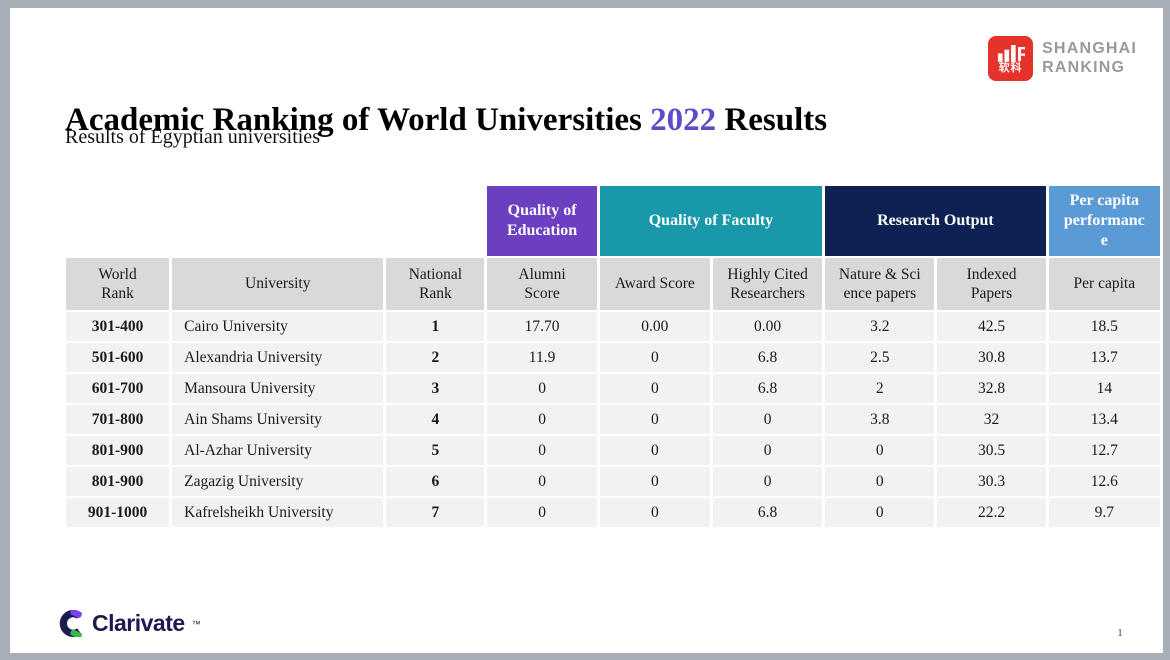 The height and width of the screenshot is (660, 1170). Describe the element at coordinates (435, 512) in the screenshot. I see `table-cell: 7` at that location.